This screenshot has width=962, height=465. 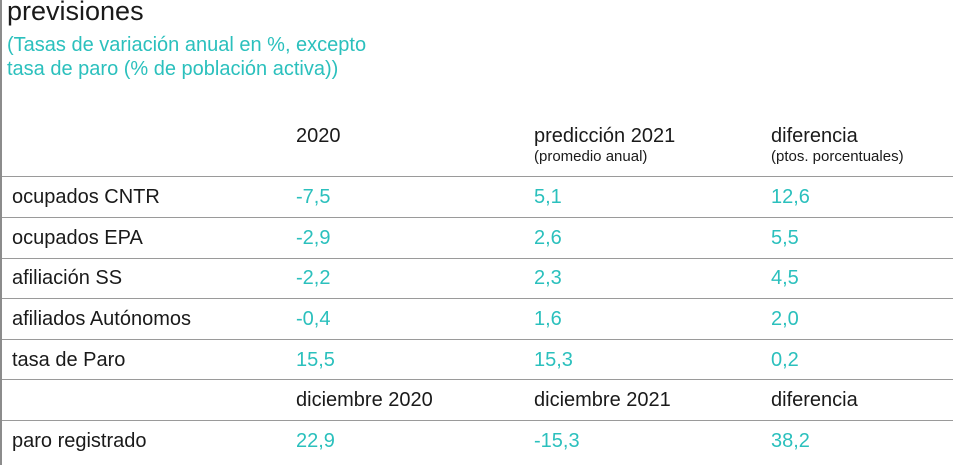 I want to click on header-prediccion-sublabel: (promedio anual), so click(x=591, y=156).